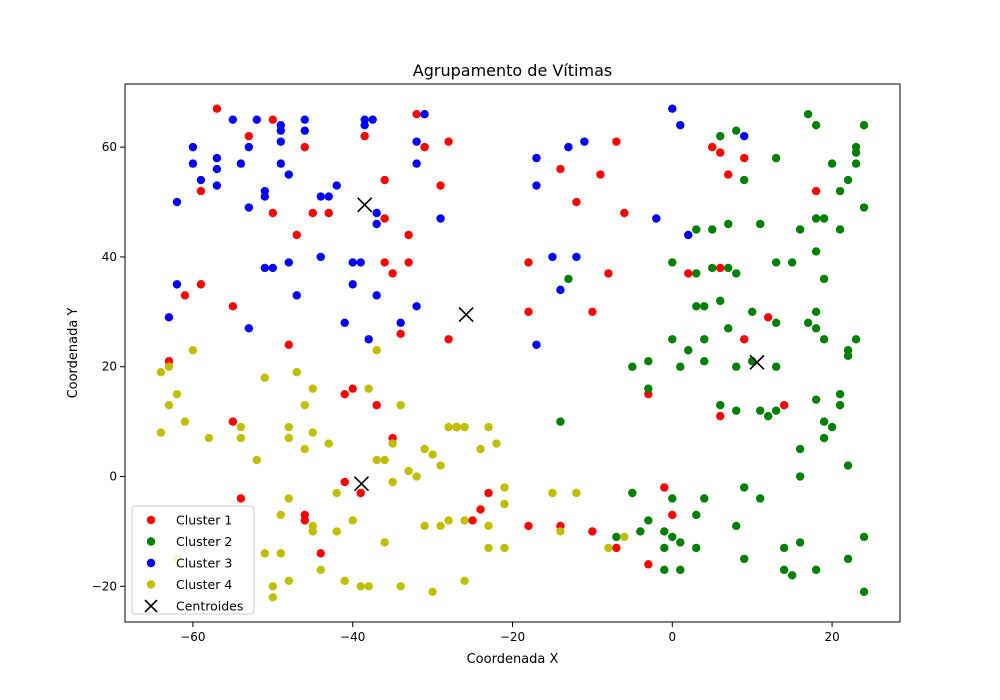 The width and height of the screenshot is (1000, 700). Describe the element at coordinates (204, 541) in the screenshot. I see `legend-label: Cluster 2` at that location.